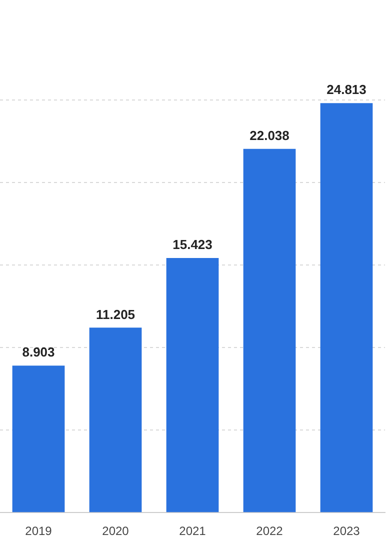 This screenshot has height=555, width=387. I want to click on x-tick-label: 2019, so click(38, 531).